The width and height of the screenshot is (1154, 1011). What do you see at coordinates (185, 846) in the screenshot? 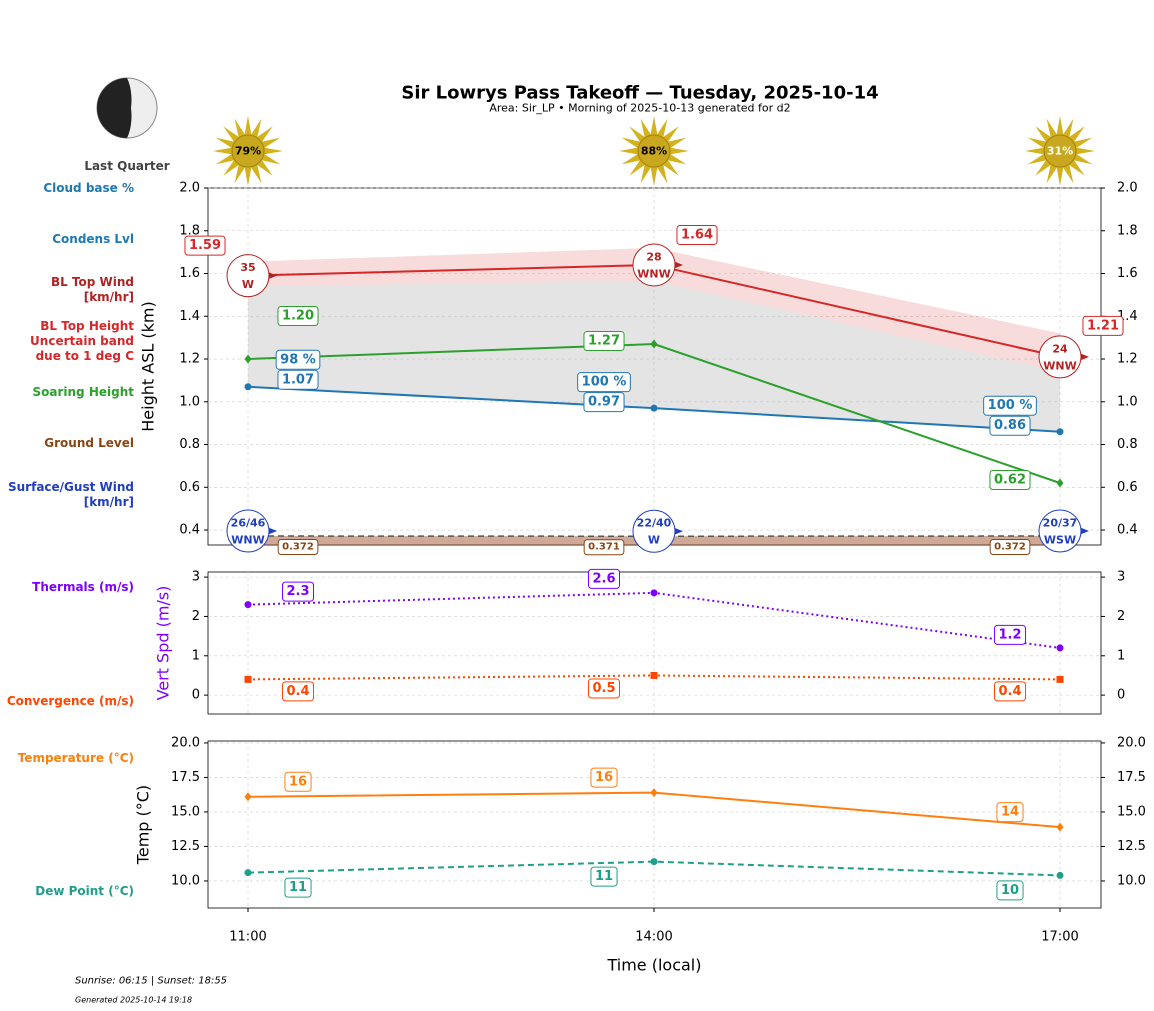
I see `y-tick-label: 12.5` at bounding box center [185, 846].